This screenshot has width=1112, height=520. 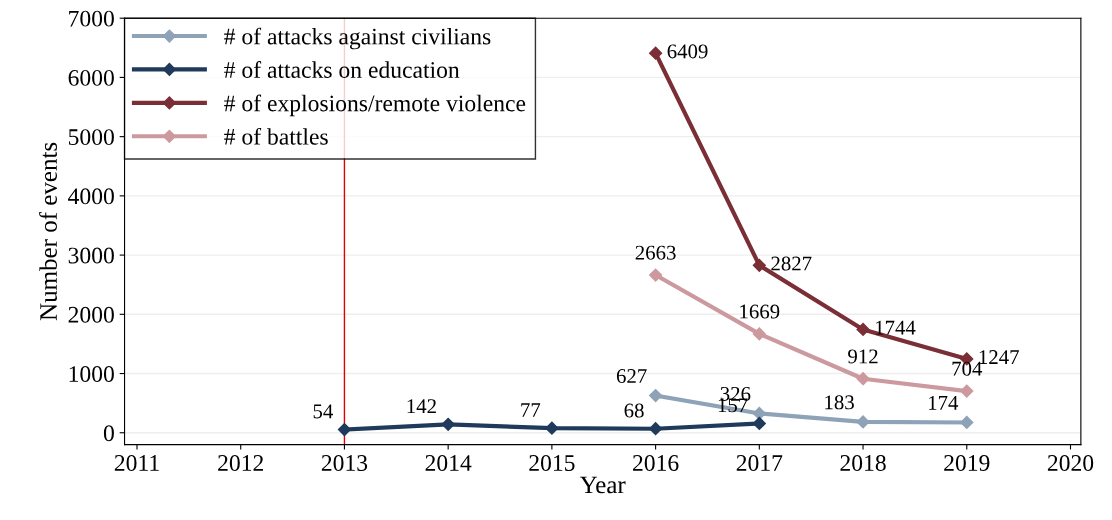 I want to click on data-label: 54, so click(x=323, y=411).